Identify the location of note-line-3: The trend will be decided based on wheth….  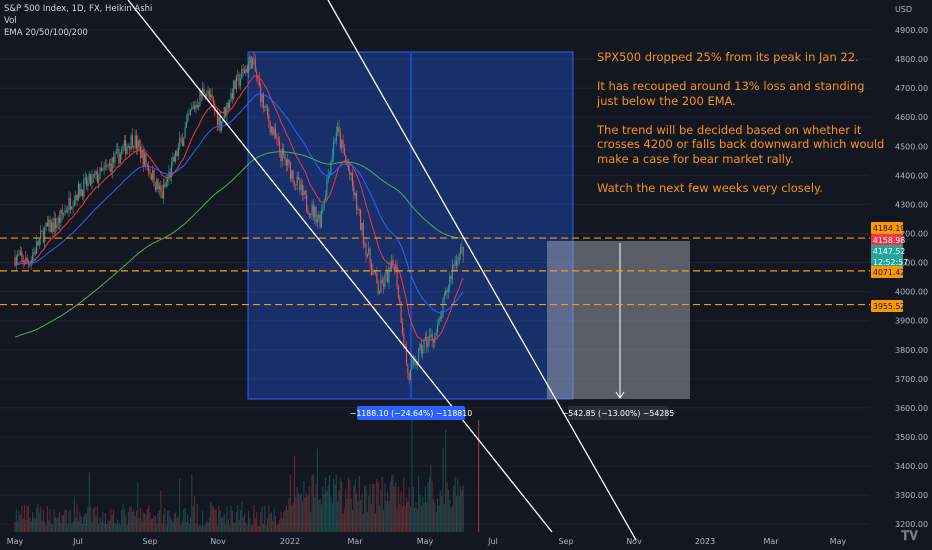
(741, 144).